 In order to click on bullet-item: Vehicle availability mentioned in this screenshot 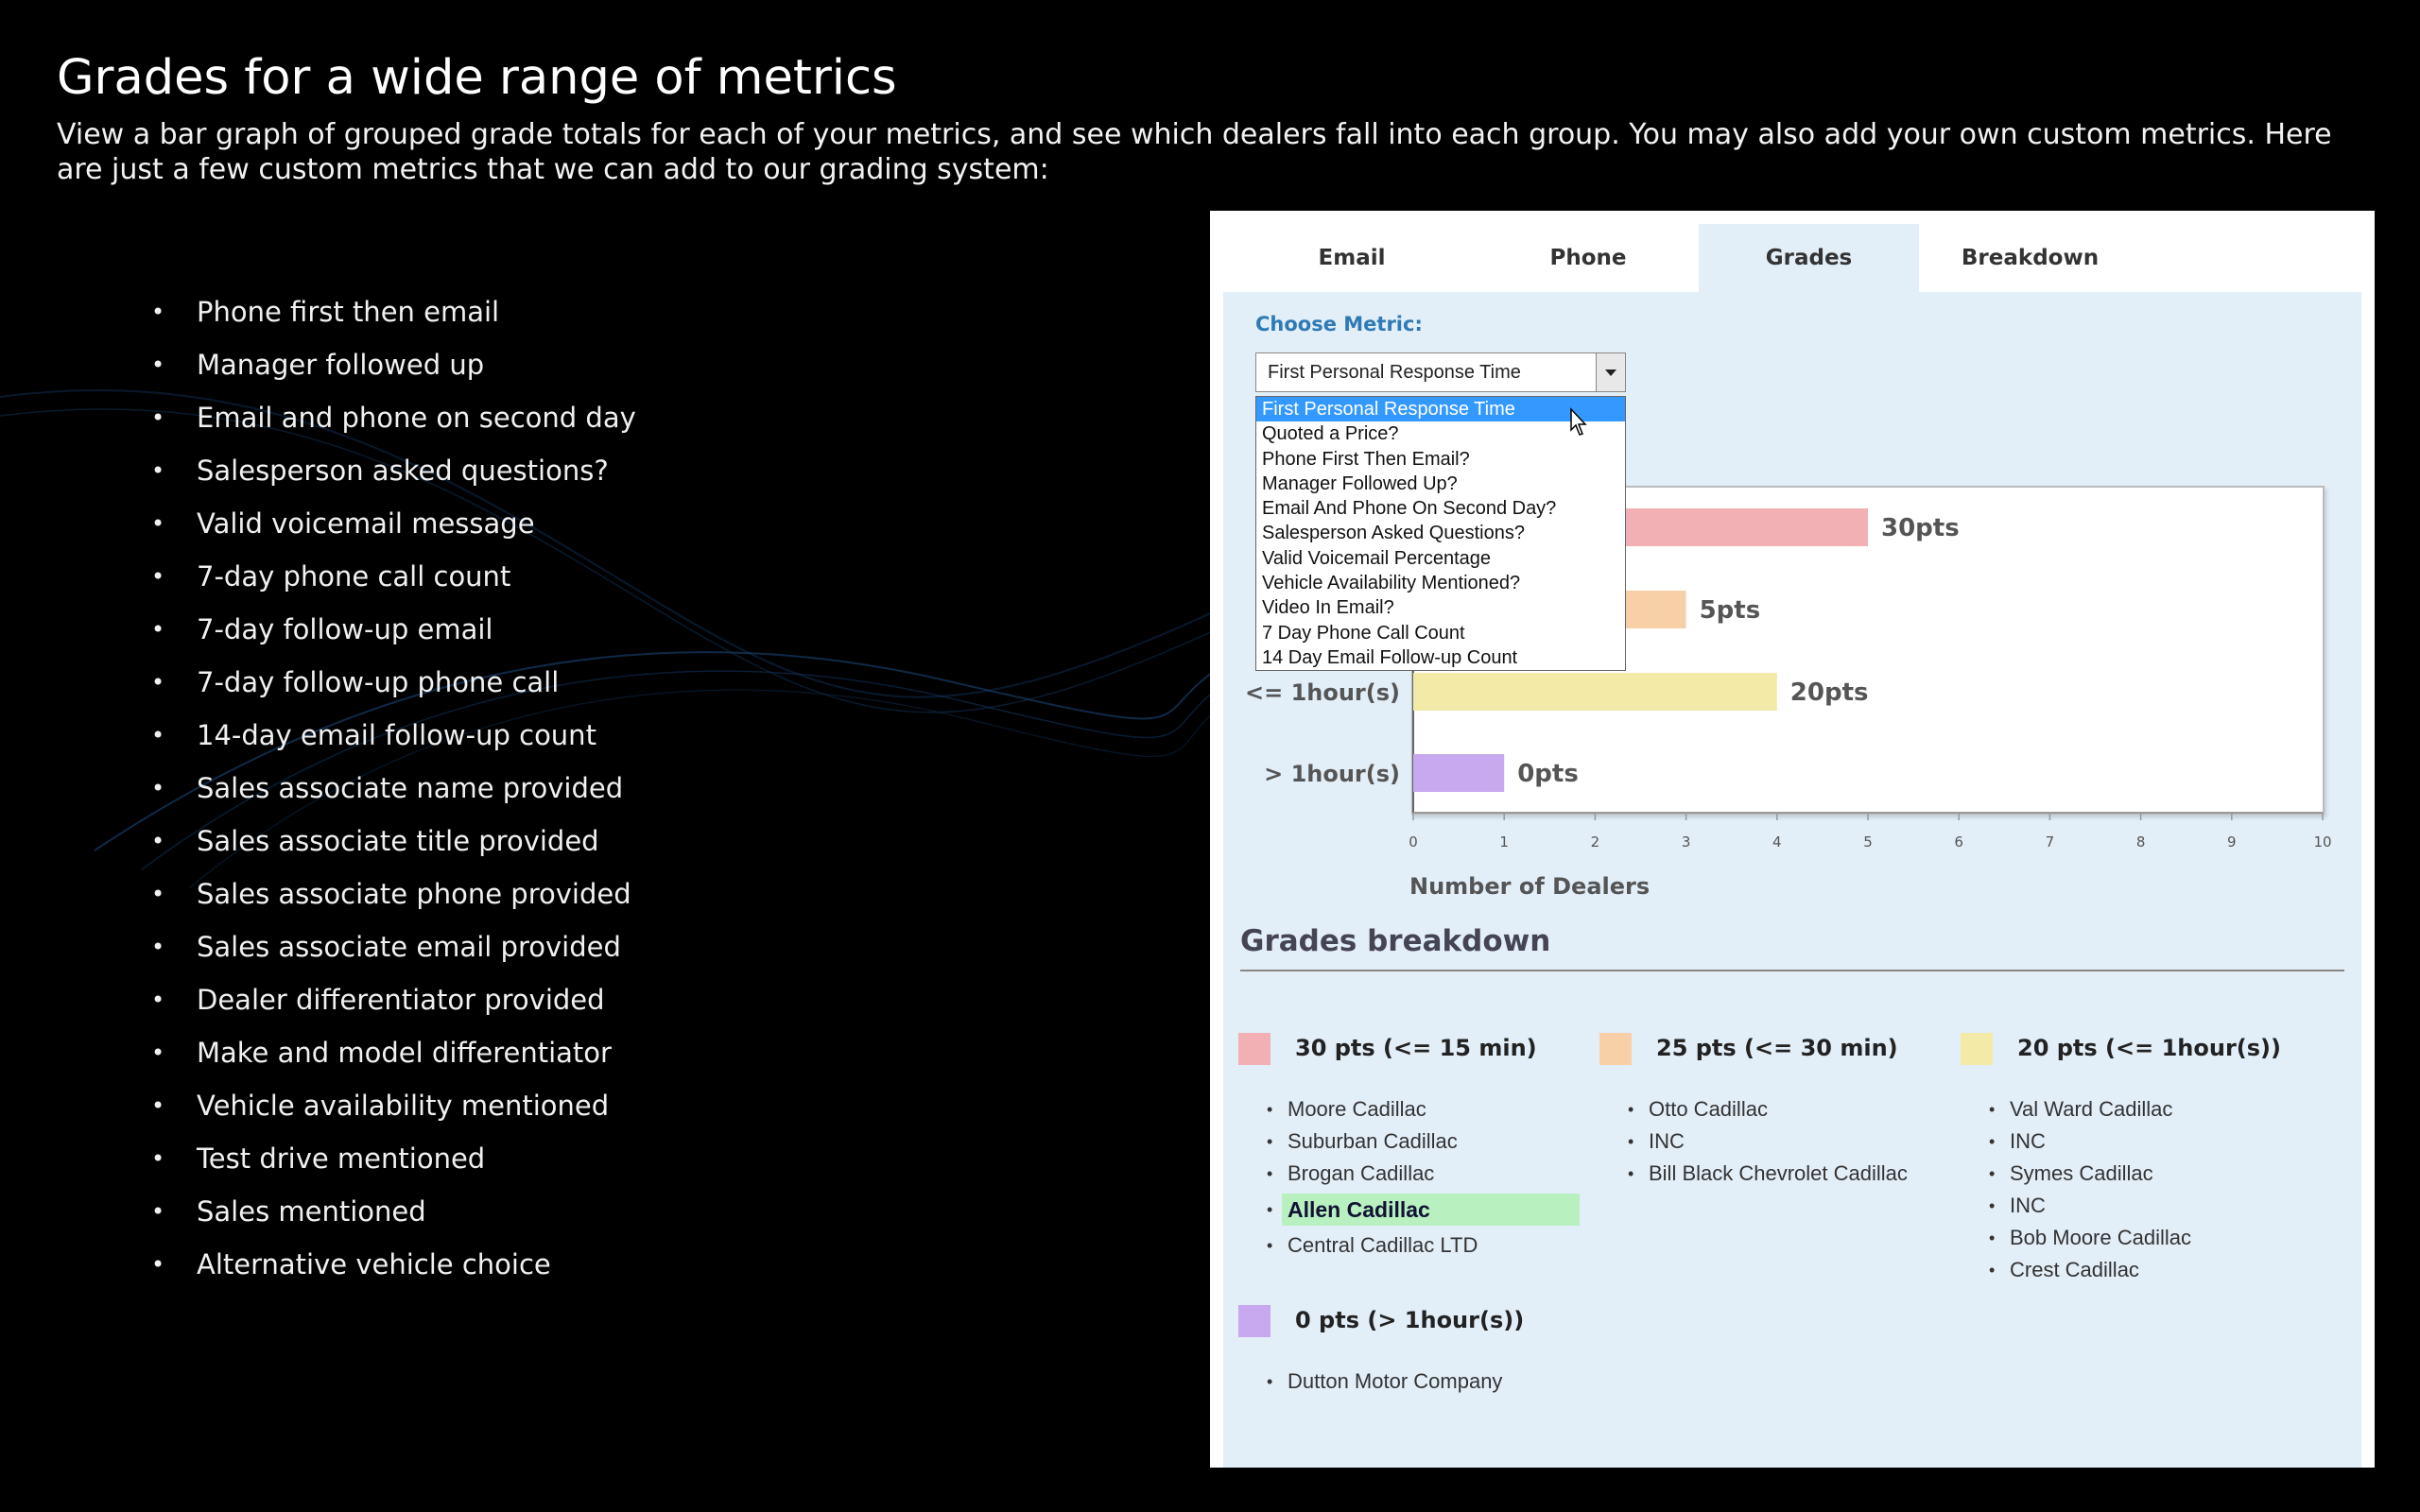, I will do `click(393, 1105)`.